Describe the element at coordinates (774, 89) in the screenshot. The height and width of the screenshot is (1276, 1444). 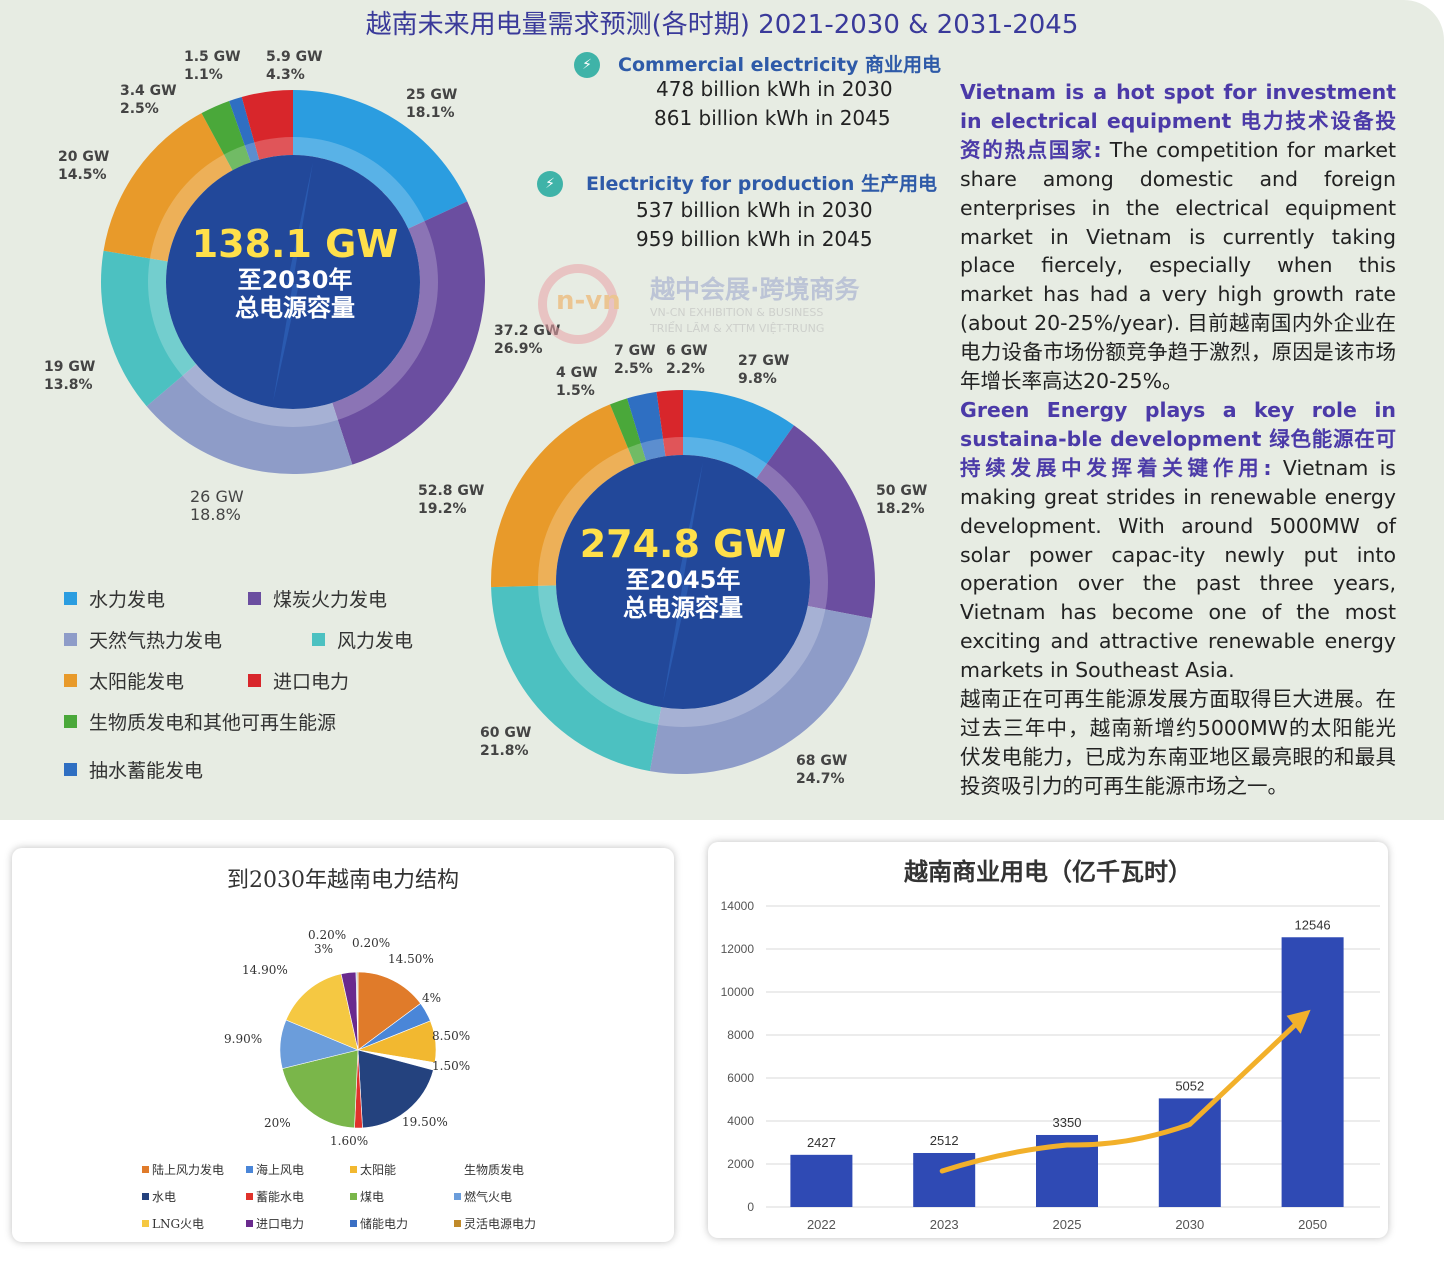
I see `commercial-line: 478 billion kWh in 2030` at that location.